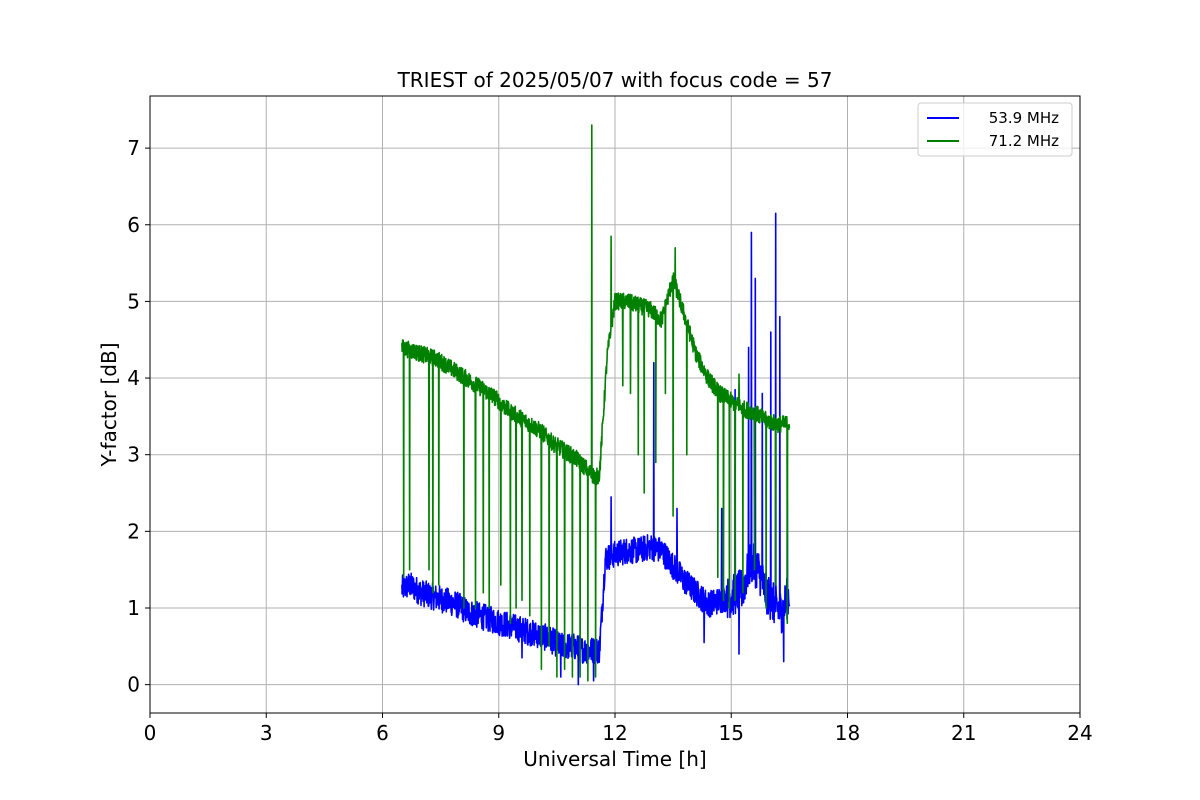 The height and width of the screenshot is (800, 1200). Describe the element at coordinates (133, 608) in the screenshot. I see `y-tick-label: 1` at that location.